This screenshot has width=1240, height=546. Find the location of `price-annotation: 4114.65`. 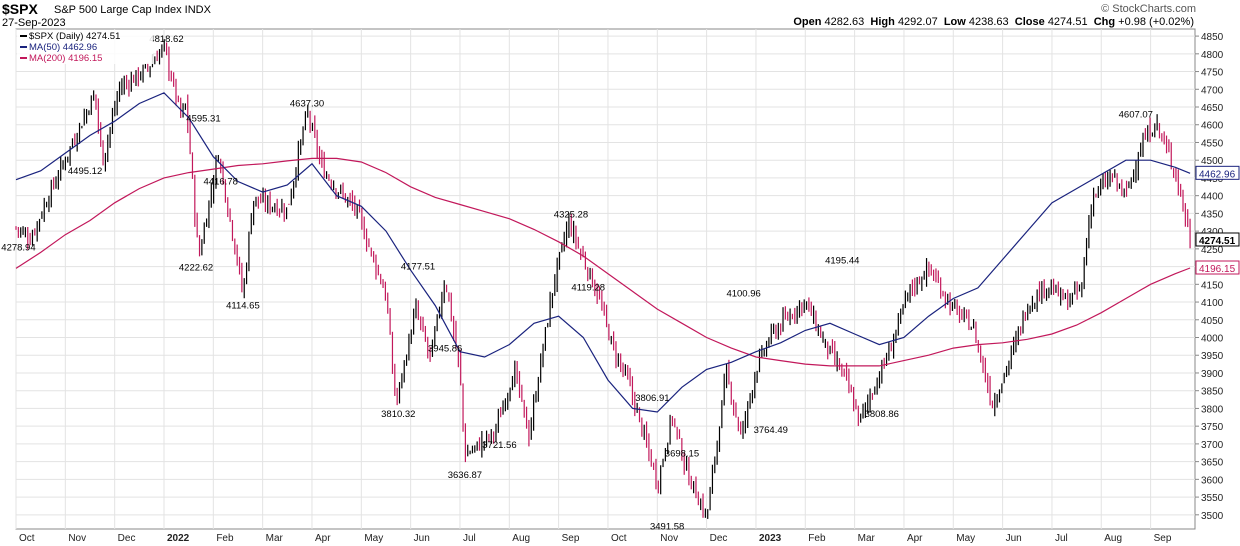

price-annotation: 4114.65 is located at coordinates (243, 306).